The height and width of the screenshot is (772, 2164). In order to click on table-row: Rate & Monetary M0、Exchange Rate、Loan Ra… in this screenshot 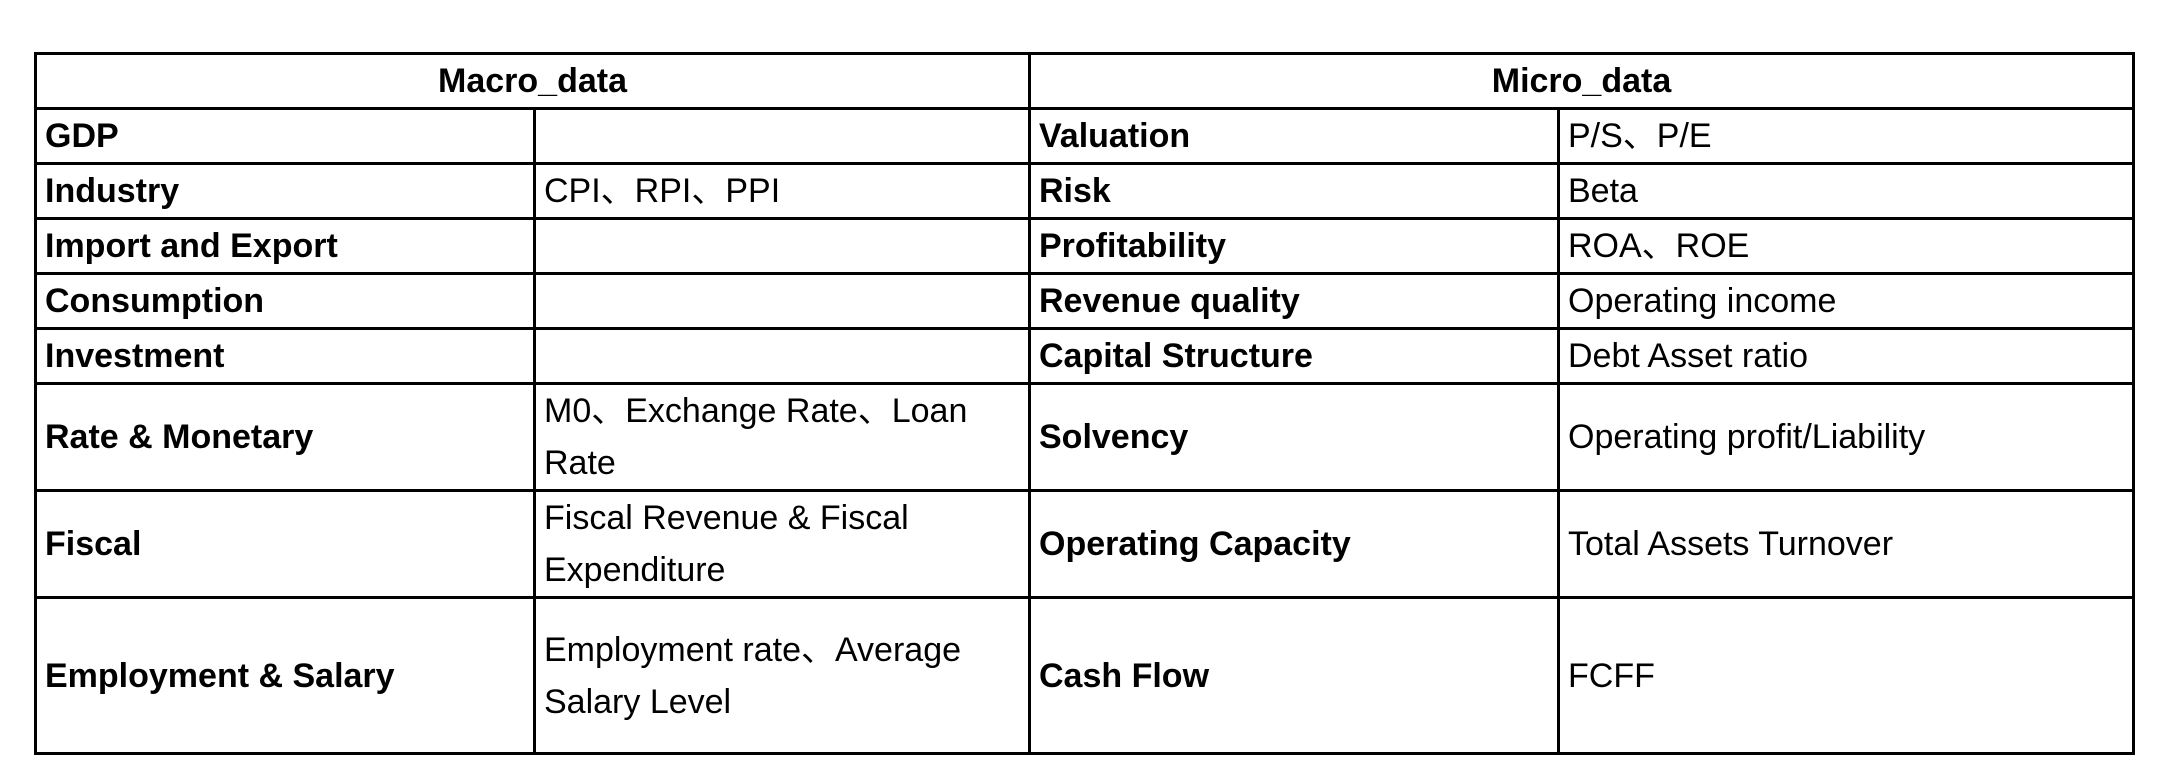, I will do `click(1084, 437)`.